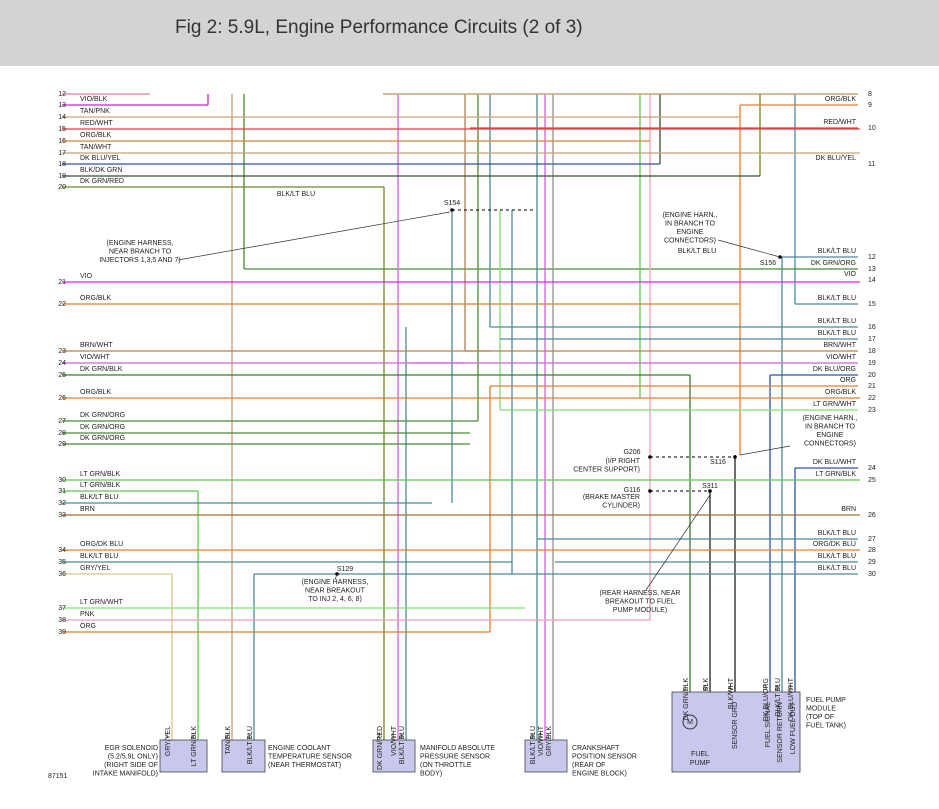 This screenshot has height=809, width=939. What do you see at coordinates (690, 215) in the screenshot?
I see `callout-text: (ENGINE HARN.,` at bounding box center [690, 215].